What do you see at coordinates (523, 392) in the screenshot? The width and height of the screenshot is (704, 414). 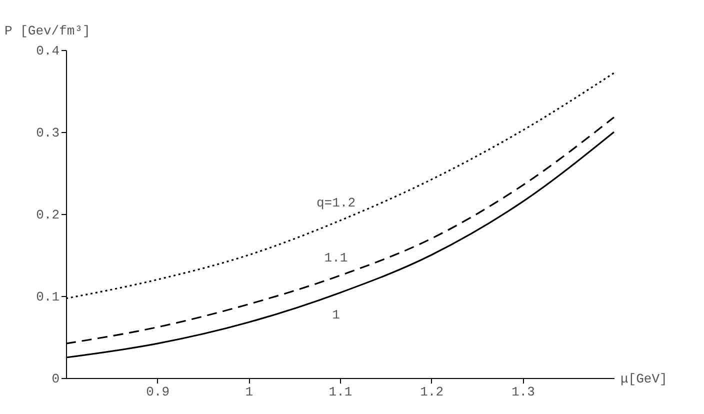 I see `x-tick-label: 1.3` at bounding box center [523, 392].